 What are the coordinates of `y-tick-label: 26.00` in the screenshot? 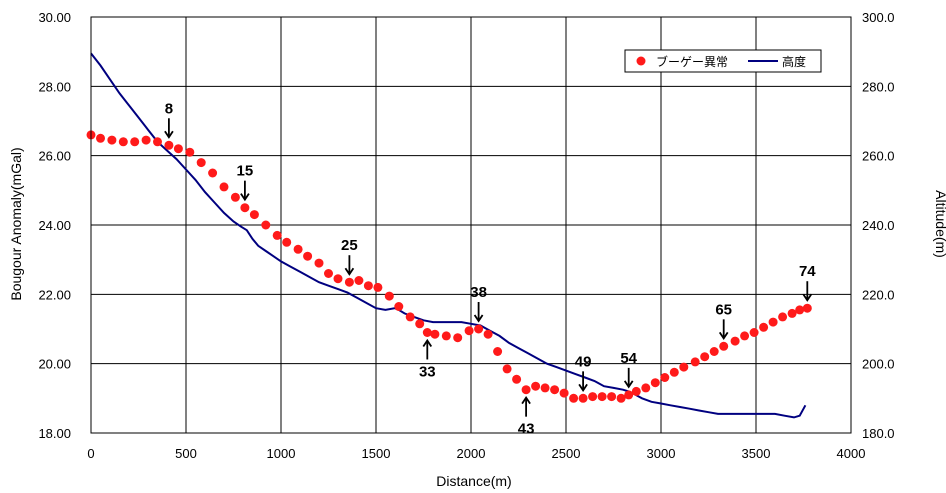 It's located at (54, 156).